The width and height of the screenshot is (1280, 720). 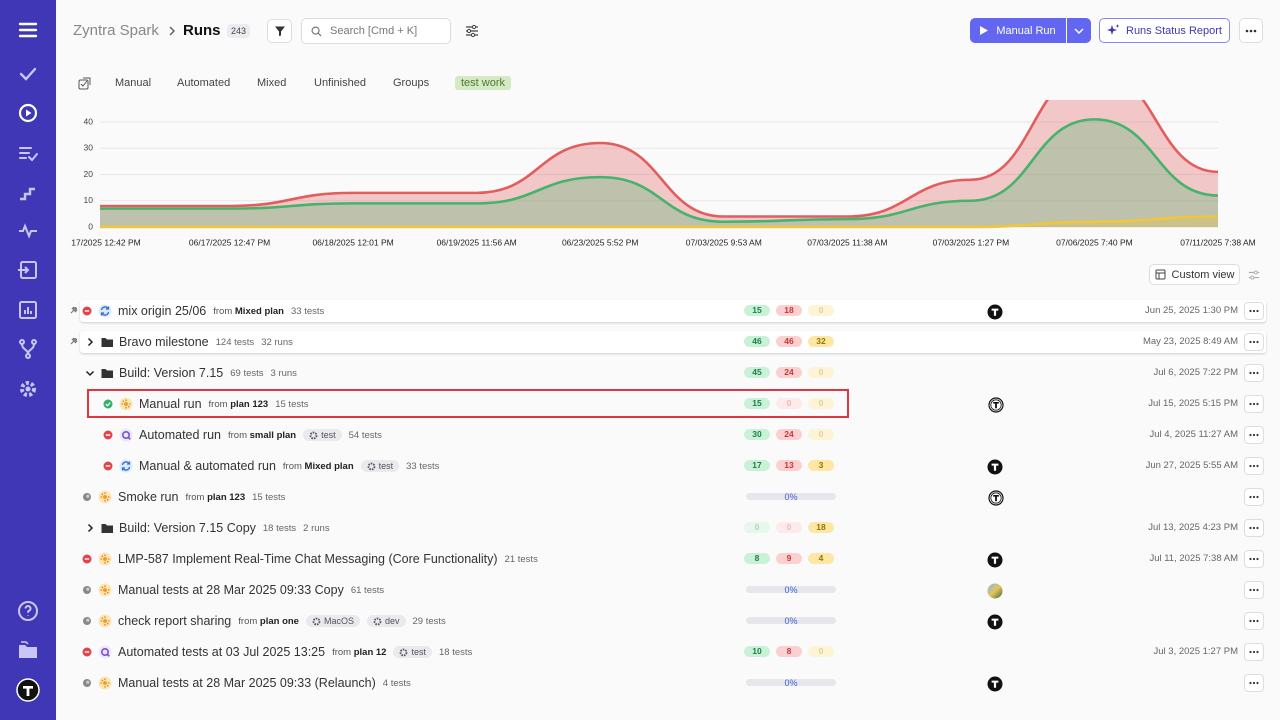 I want to click on tab-chip: test work, so click(x=483, y=83).